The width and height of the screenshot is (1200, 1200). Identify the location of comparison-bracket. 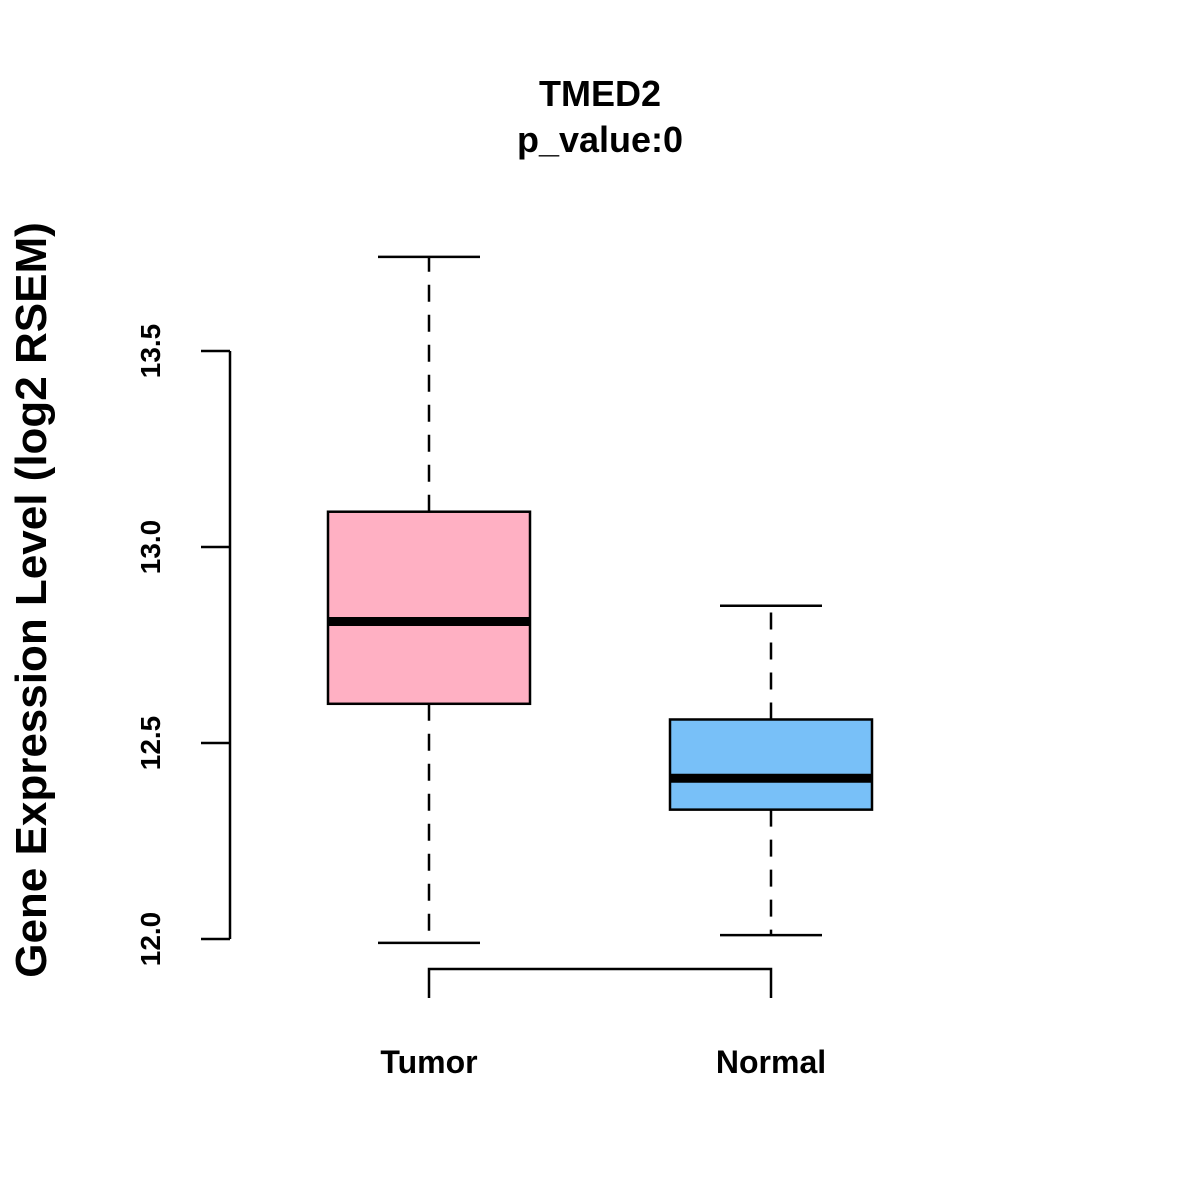
(600, 982).